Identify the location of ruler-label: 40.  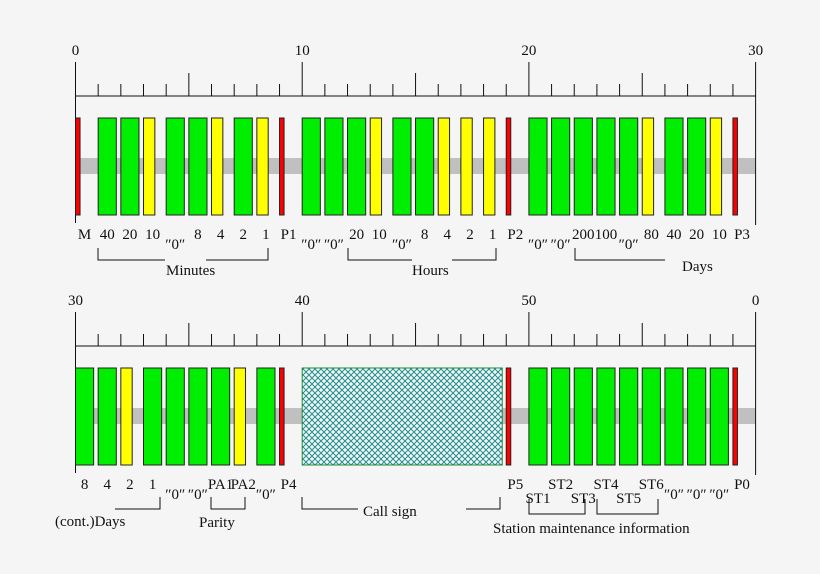
(302, 301).